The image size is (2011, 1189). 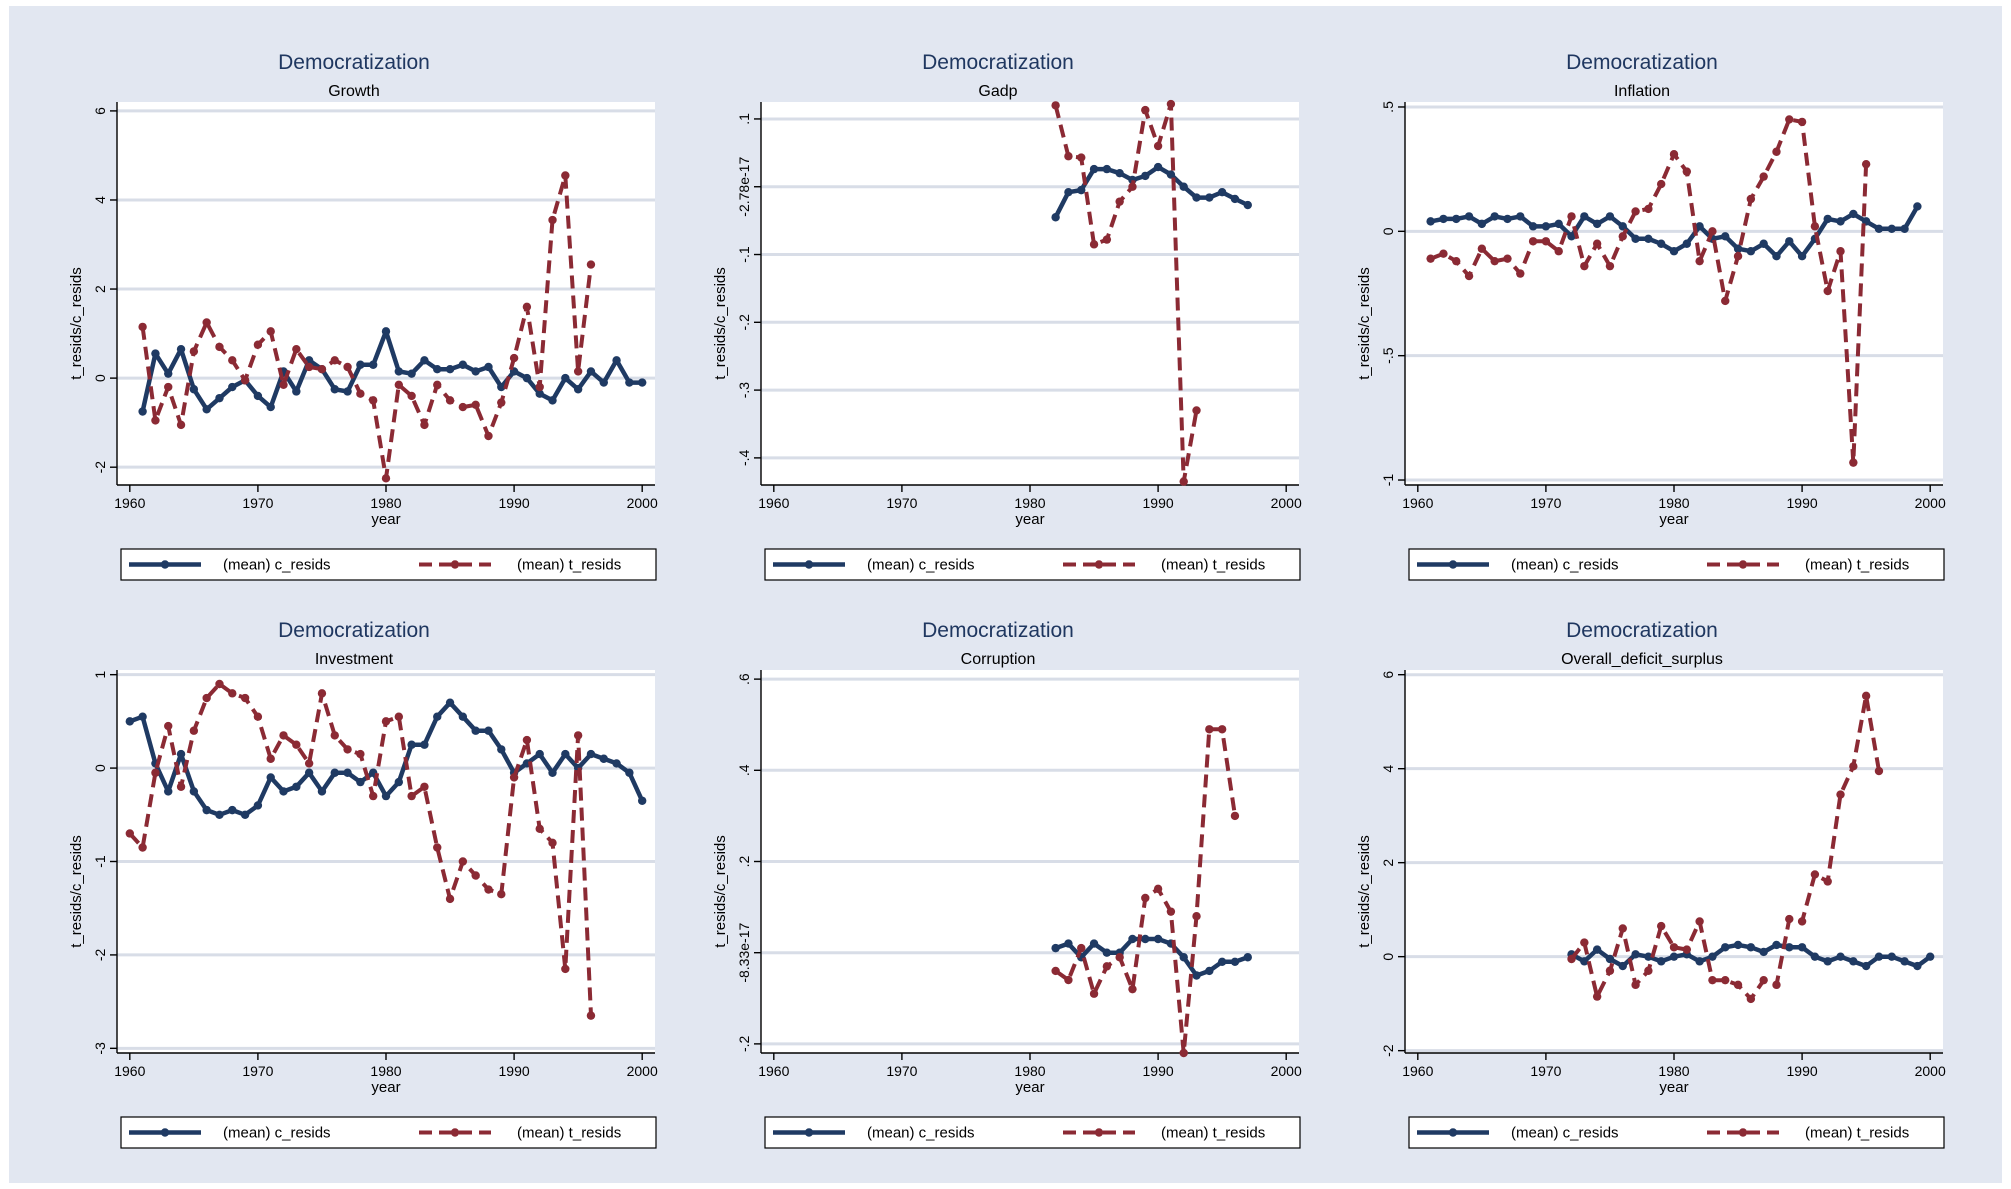 What do you see at coordinates (100, 289) in the screenshot?
I see `y-tick-label: 2` at bounding box center [100, 289].